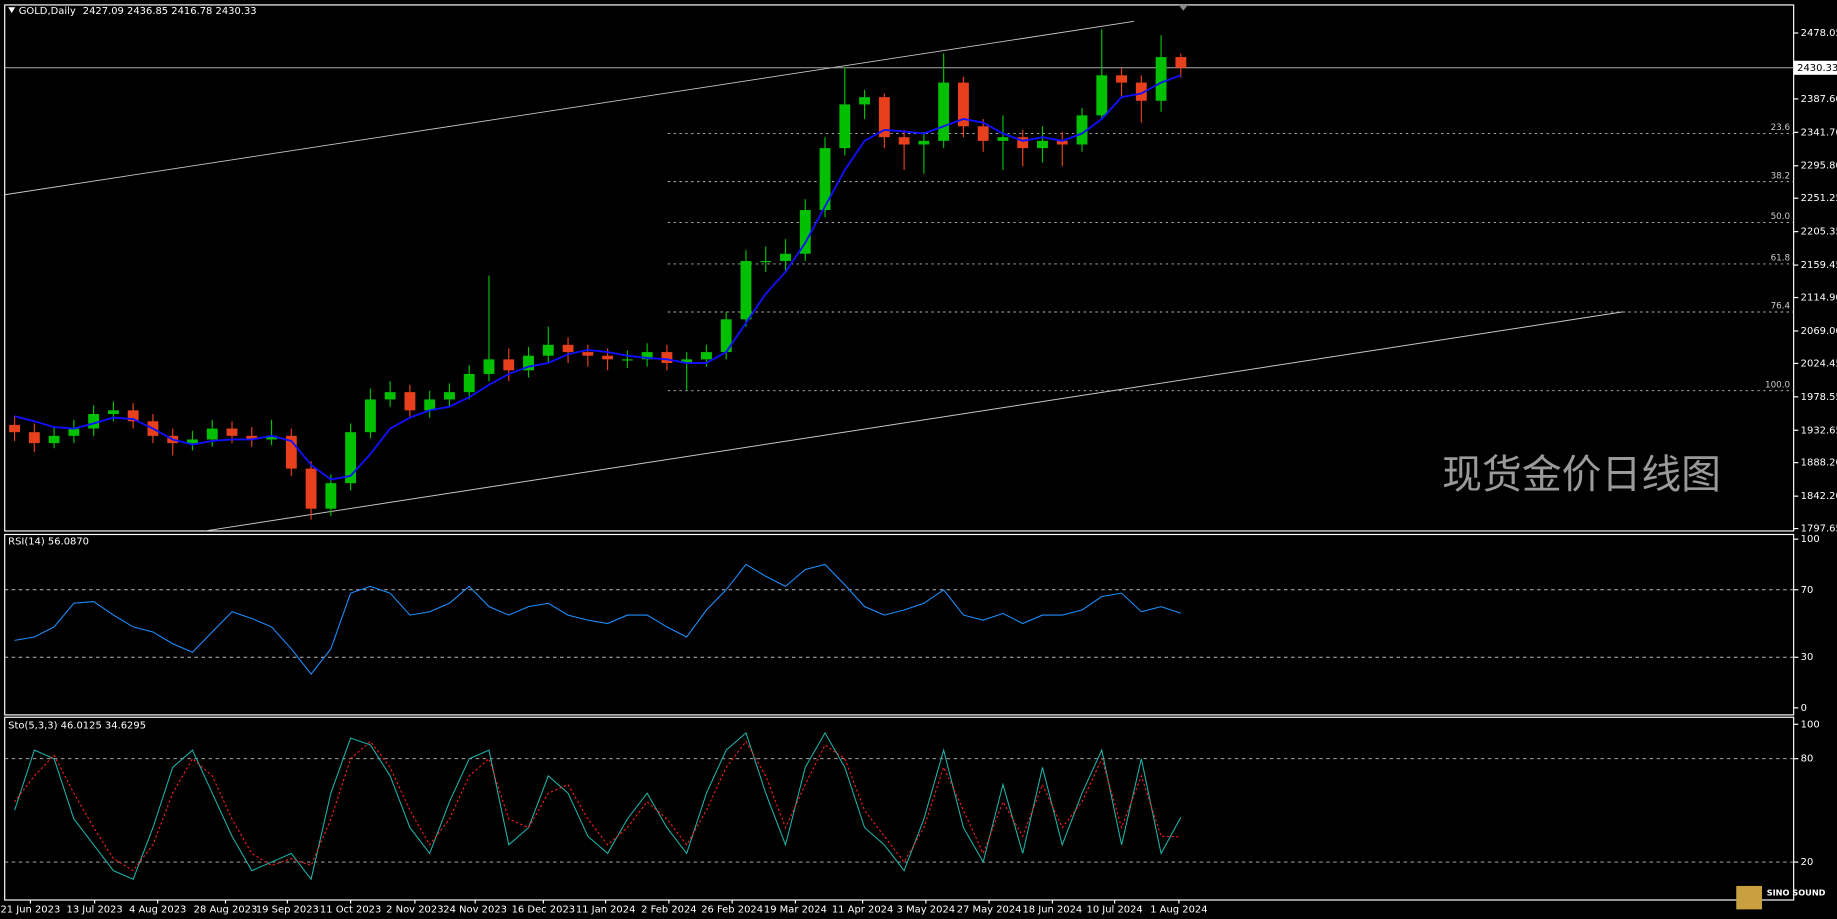  What do you see at coordinates (414, 909) in the screenshot?
I see `x-tick-label: 2 Nov 2023` at bounding box center [414, 909].